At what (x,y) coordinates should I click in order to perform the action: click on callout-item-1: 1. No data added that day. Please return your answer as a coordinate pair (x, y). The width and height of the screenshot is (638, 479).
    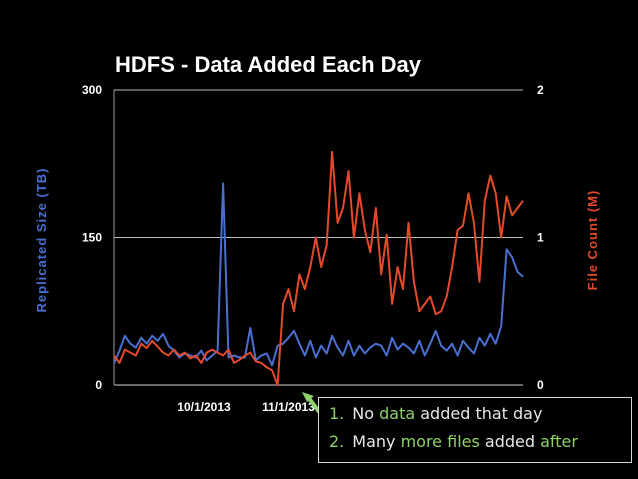
    Looking at the image, I should click on (435, 413).